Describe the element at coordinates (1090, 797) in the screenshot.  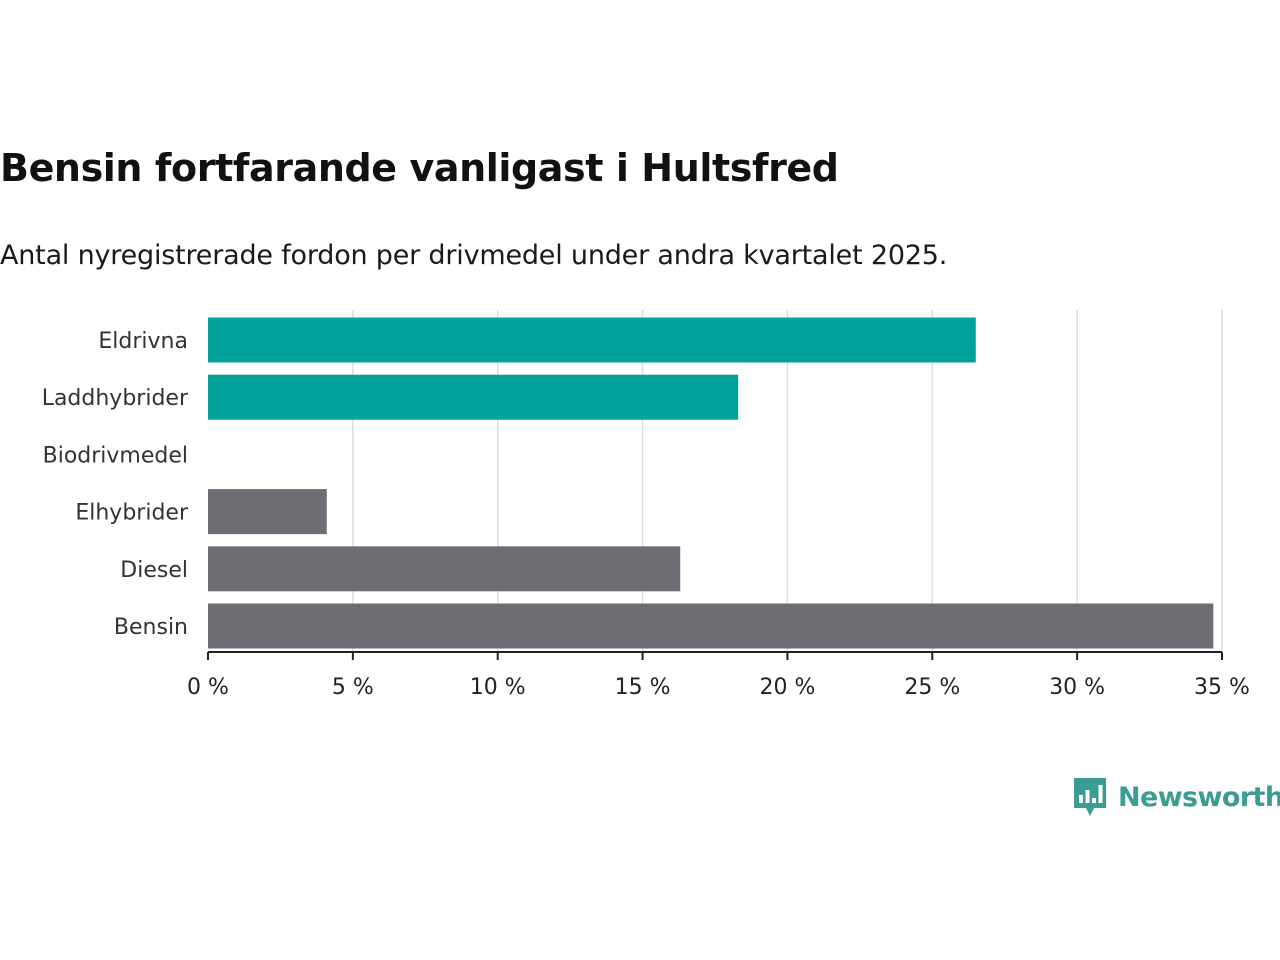
I see `newsworthy-logo-icon` at that location.